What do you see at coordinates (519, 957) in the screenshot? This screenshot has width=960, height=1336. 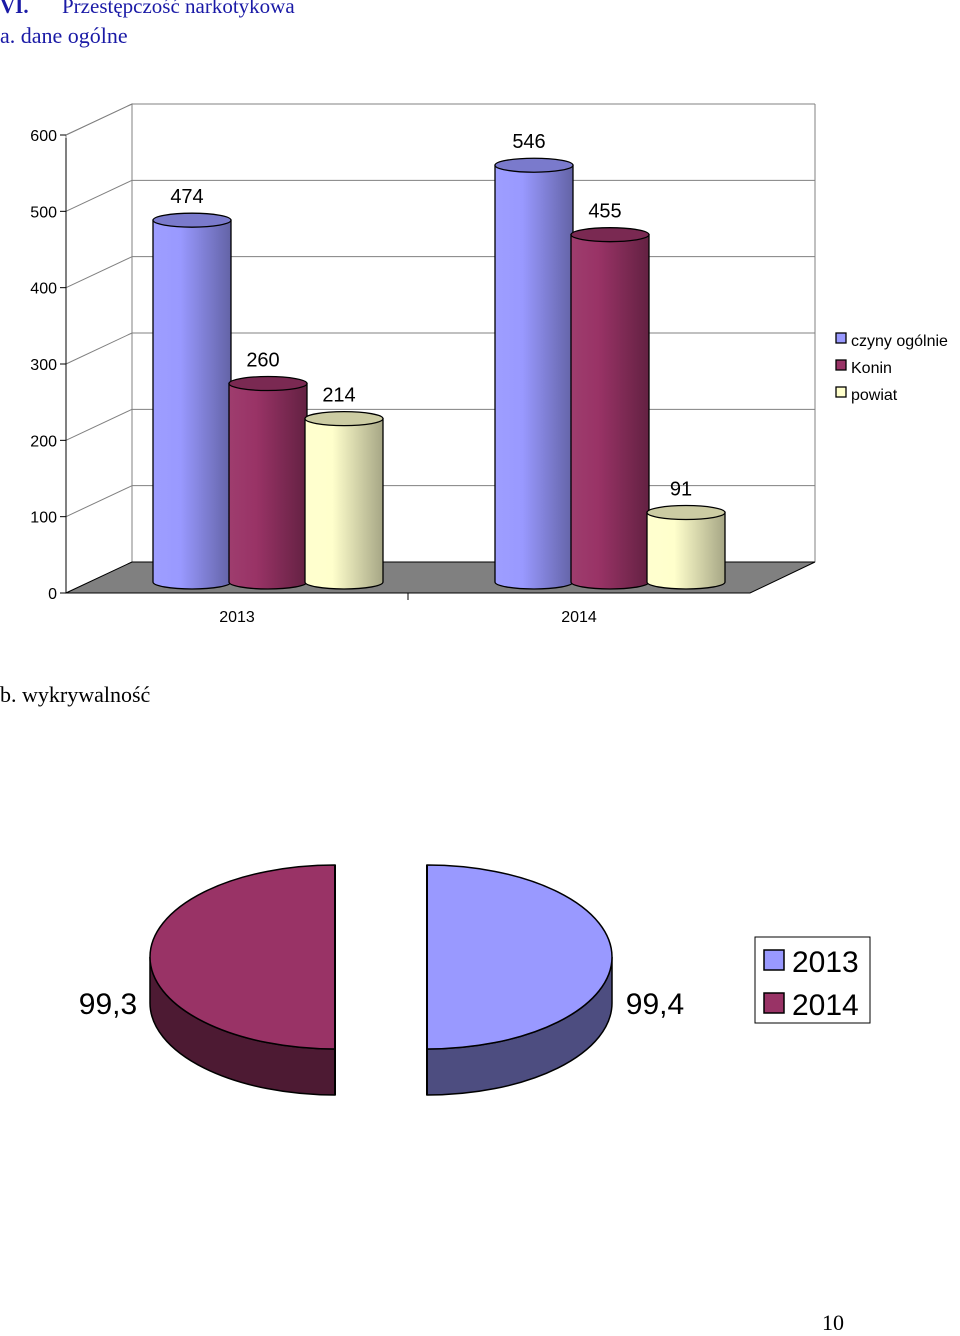 I see `pie-slice-2013` at bounding box center [519, 957].